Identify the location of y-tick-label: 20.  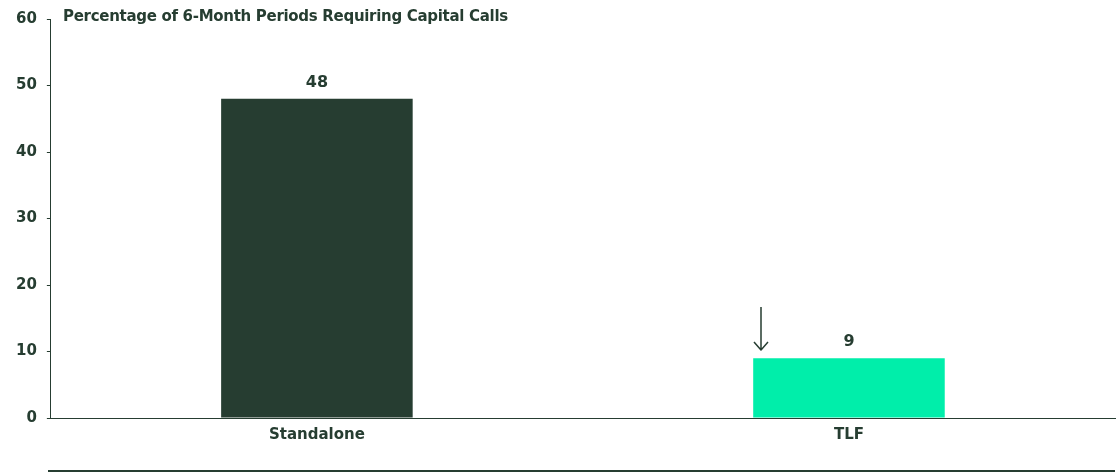
(26, 283).